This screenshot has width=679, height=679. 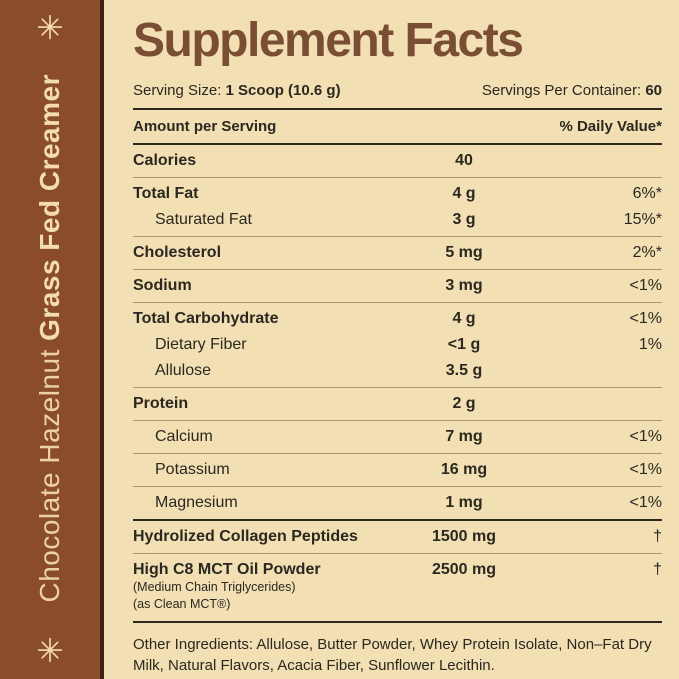 What do you see at coordinates (397, 536) in the screenshot?
I see `nutrient-row: Hydrolized Collagen Peptides 1500 mg †` at bounding box center [397, 536].